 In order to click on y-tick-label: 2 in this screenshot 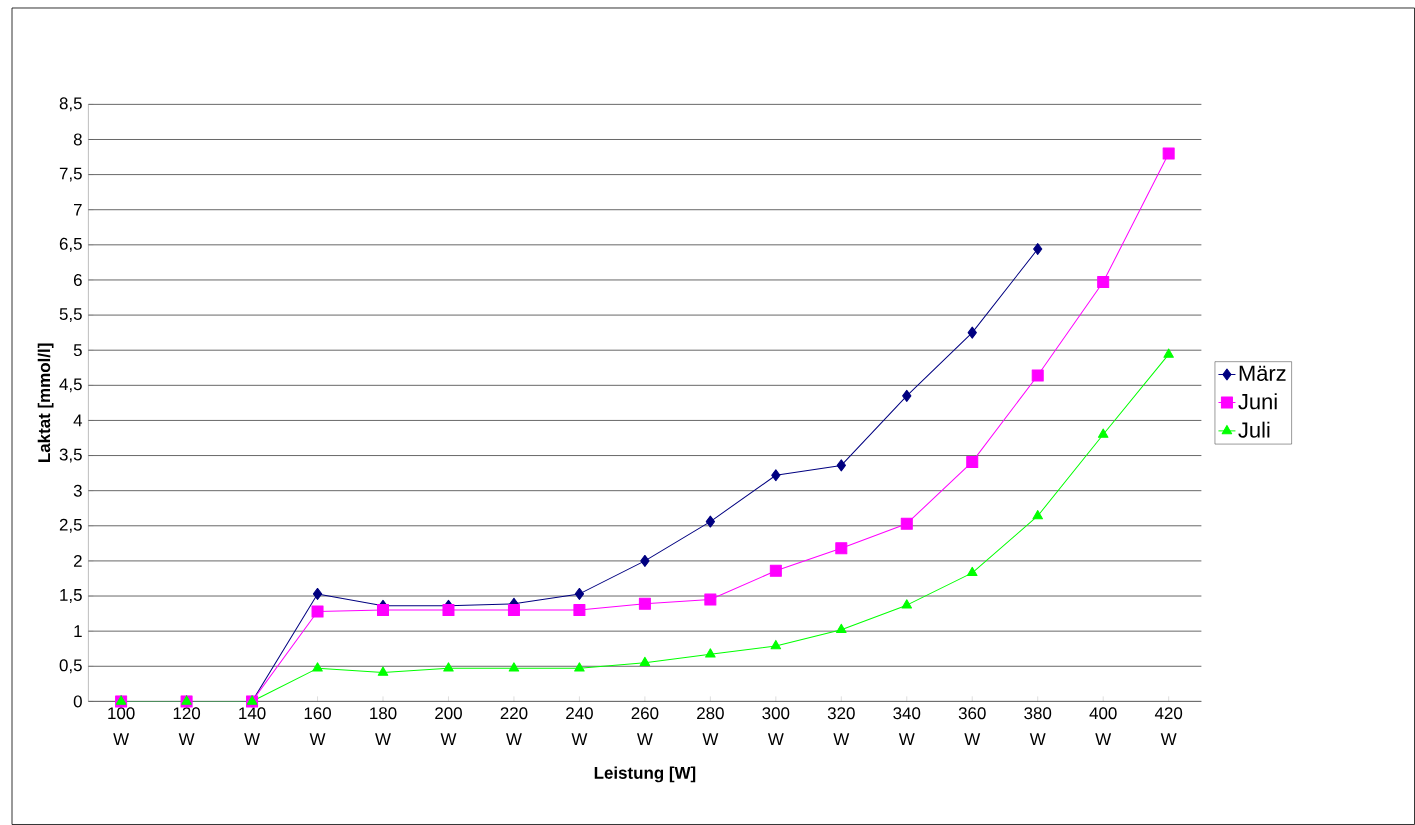, I will do `click(77, 561)`.